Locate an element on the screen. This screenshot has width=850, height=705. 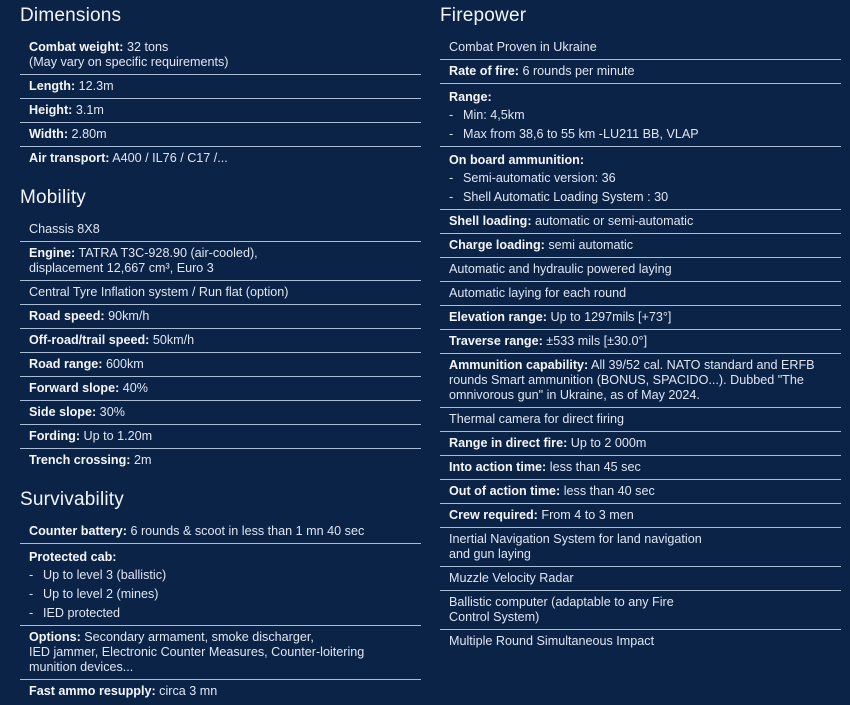
section-heading: Dimensions is located at coordinates (71, 15).